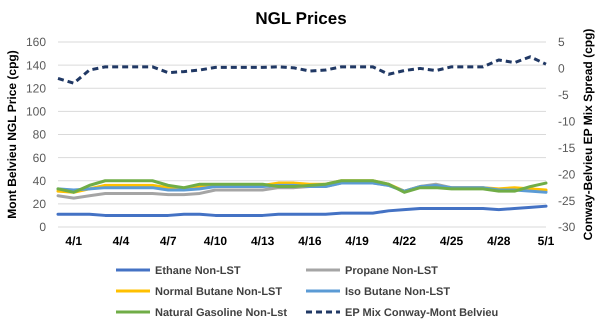 The height and width of the screenshot is (324, 602). What do you see at coordinates (39, 135) in the screenshot?
I see `y-tick-label: 80` at bounding box center [39, 135].